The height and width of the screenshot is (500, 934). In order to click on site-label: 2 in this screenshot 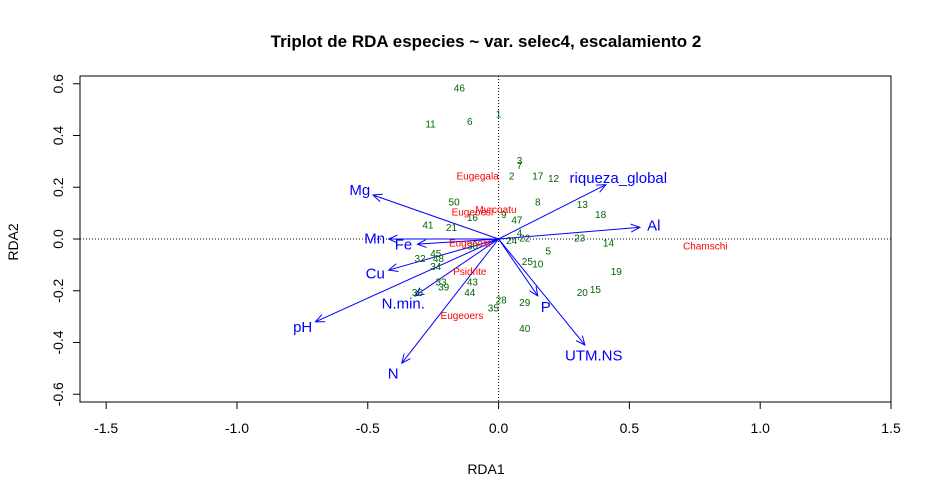, I will do `click(512, 176)`.